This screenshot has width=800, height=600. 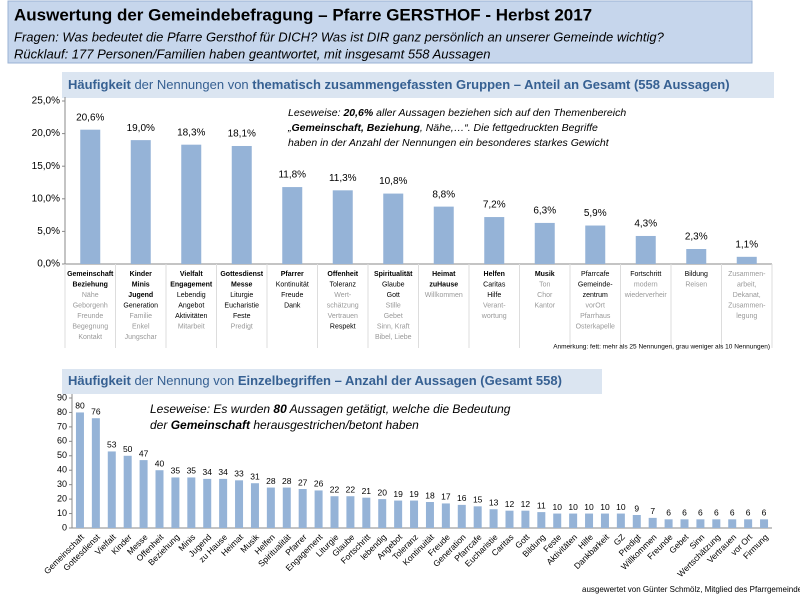 I want to click on text-segment: der Nennung von, so click(x=184, y=380).